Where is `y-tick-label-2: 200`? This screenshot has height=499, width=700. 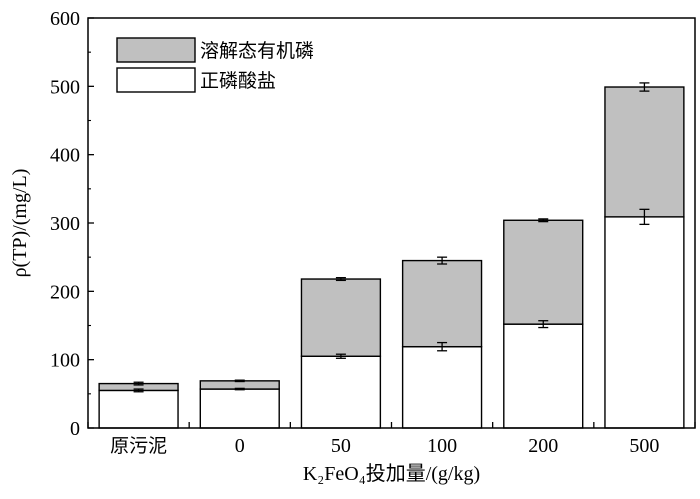 y-tick-label-2: 200 is located at coordinates (65, 292).